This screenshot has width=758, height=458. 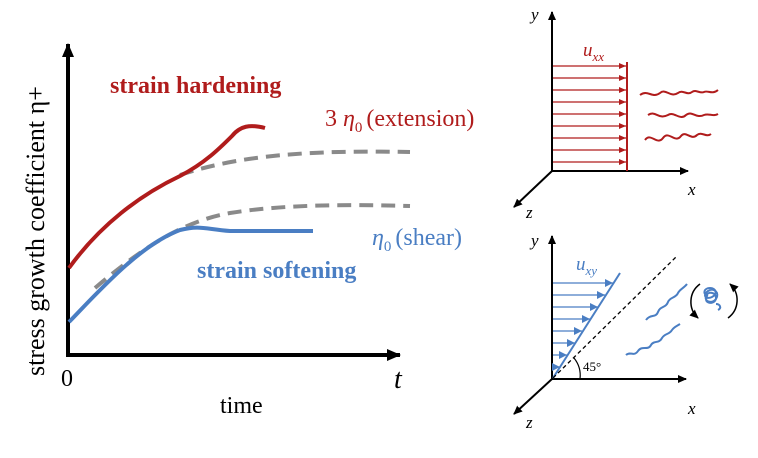 I want to click on shear-viscosity-label: η0 (shear), so click(x=417, y=240).